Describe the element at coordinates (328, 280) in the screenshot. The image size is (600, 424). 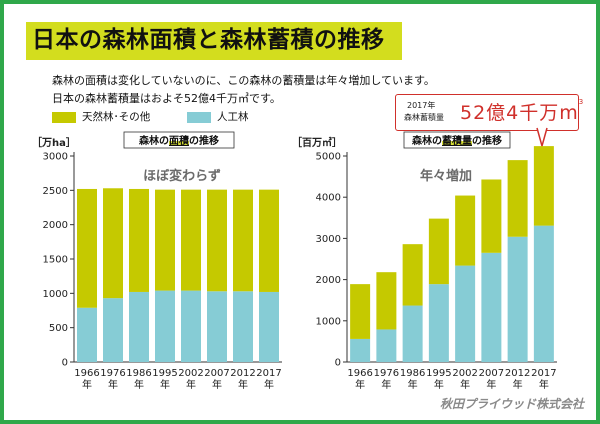
I see `stock-y-tick-label: 2000` at that location.